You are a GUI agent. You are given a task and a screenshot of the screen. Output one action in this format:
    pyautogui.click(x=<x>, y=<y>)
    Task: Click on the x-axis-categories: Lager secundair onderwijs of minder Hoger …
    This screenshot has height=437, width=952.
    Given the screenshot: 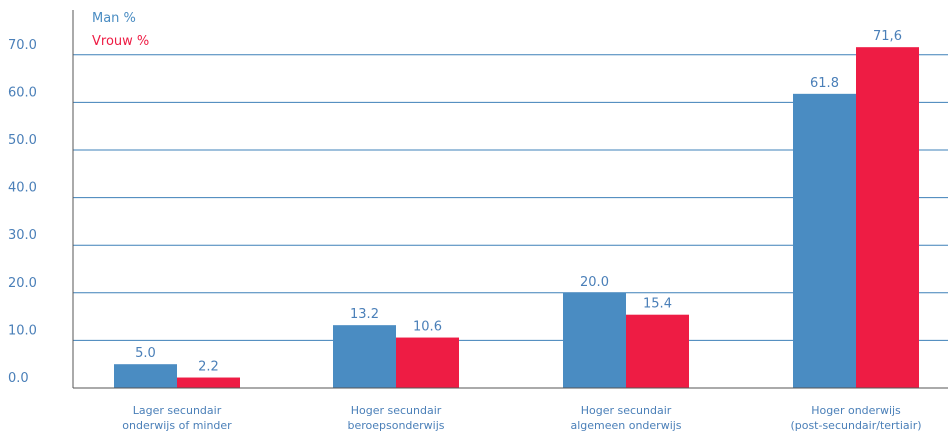 What is the action you would take?
    pyautogui.click(x=521, y=418)
    